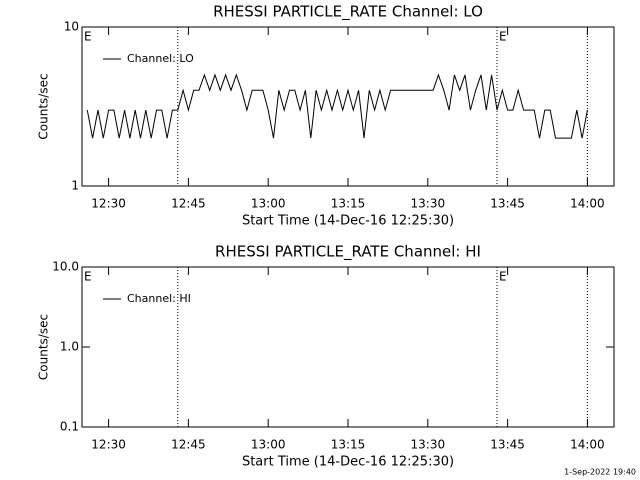 Image resolution: width=640 pixels, height=480 pixels. I want to click on timestamp: 1-Sep-2022 19:40, so click(600, 472).